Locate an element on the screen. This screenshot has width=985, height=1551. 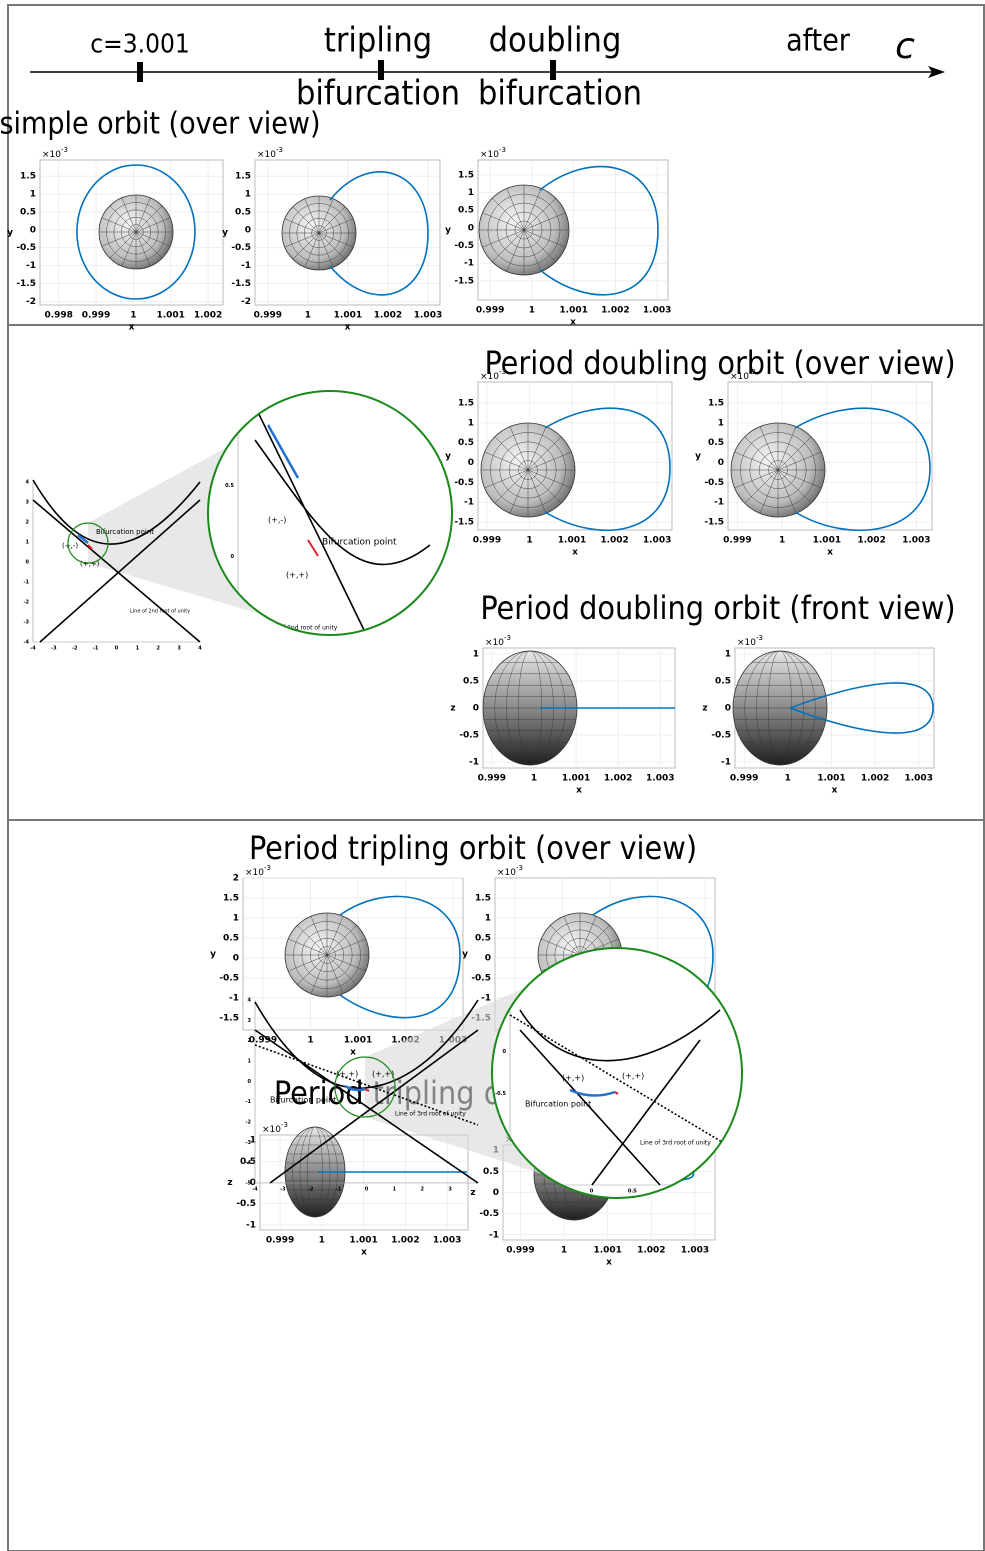
annotation: Line of 3rd root of unity is located at coordinates (430, 1114).